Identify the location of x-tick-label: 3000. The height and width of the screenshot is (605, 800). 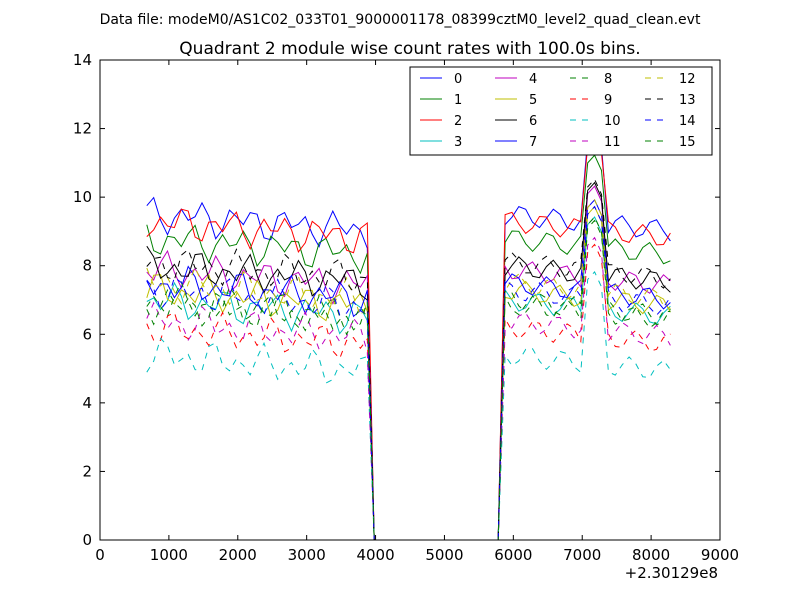
(307, 555).